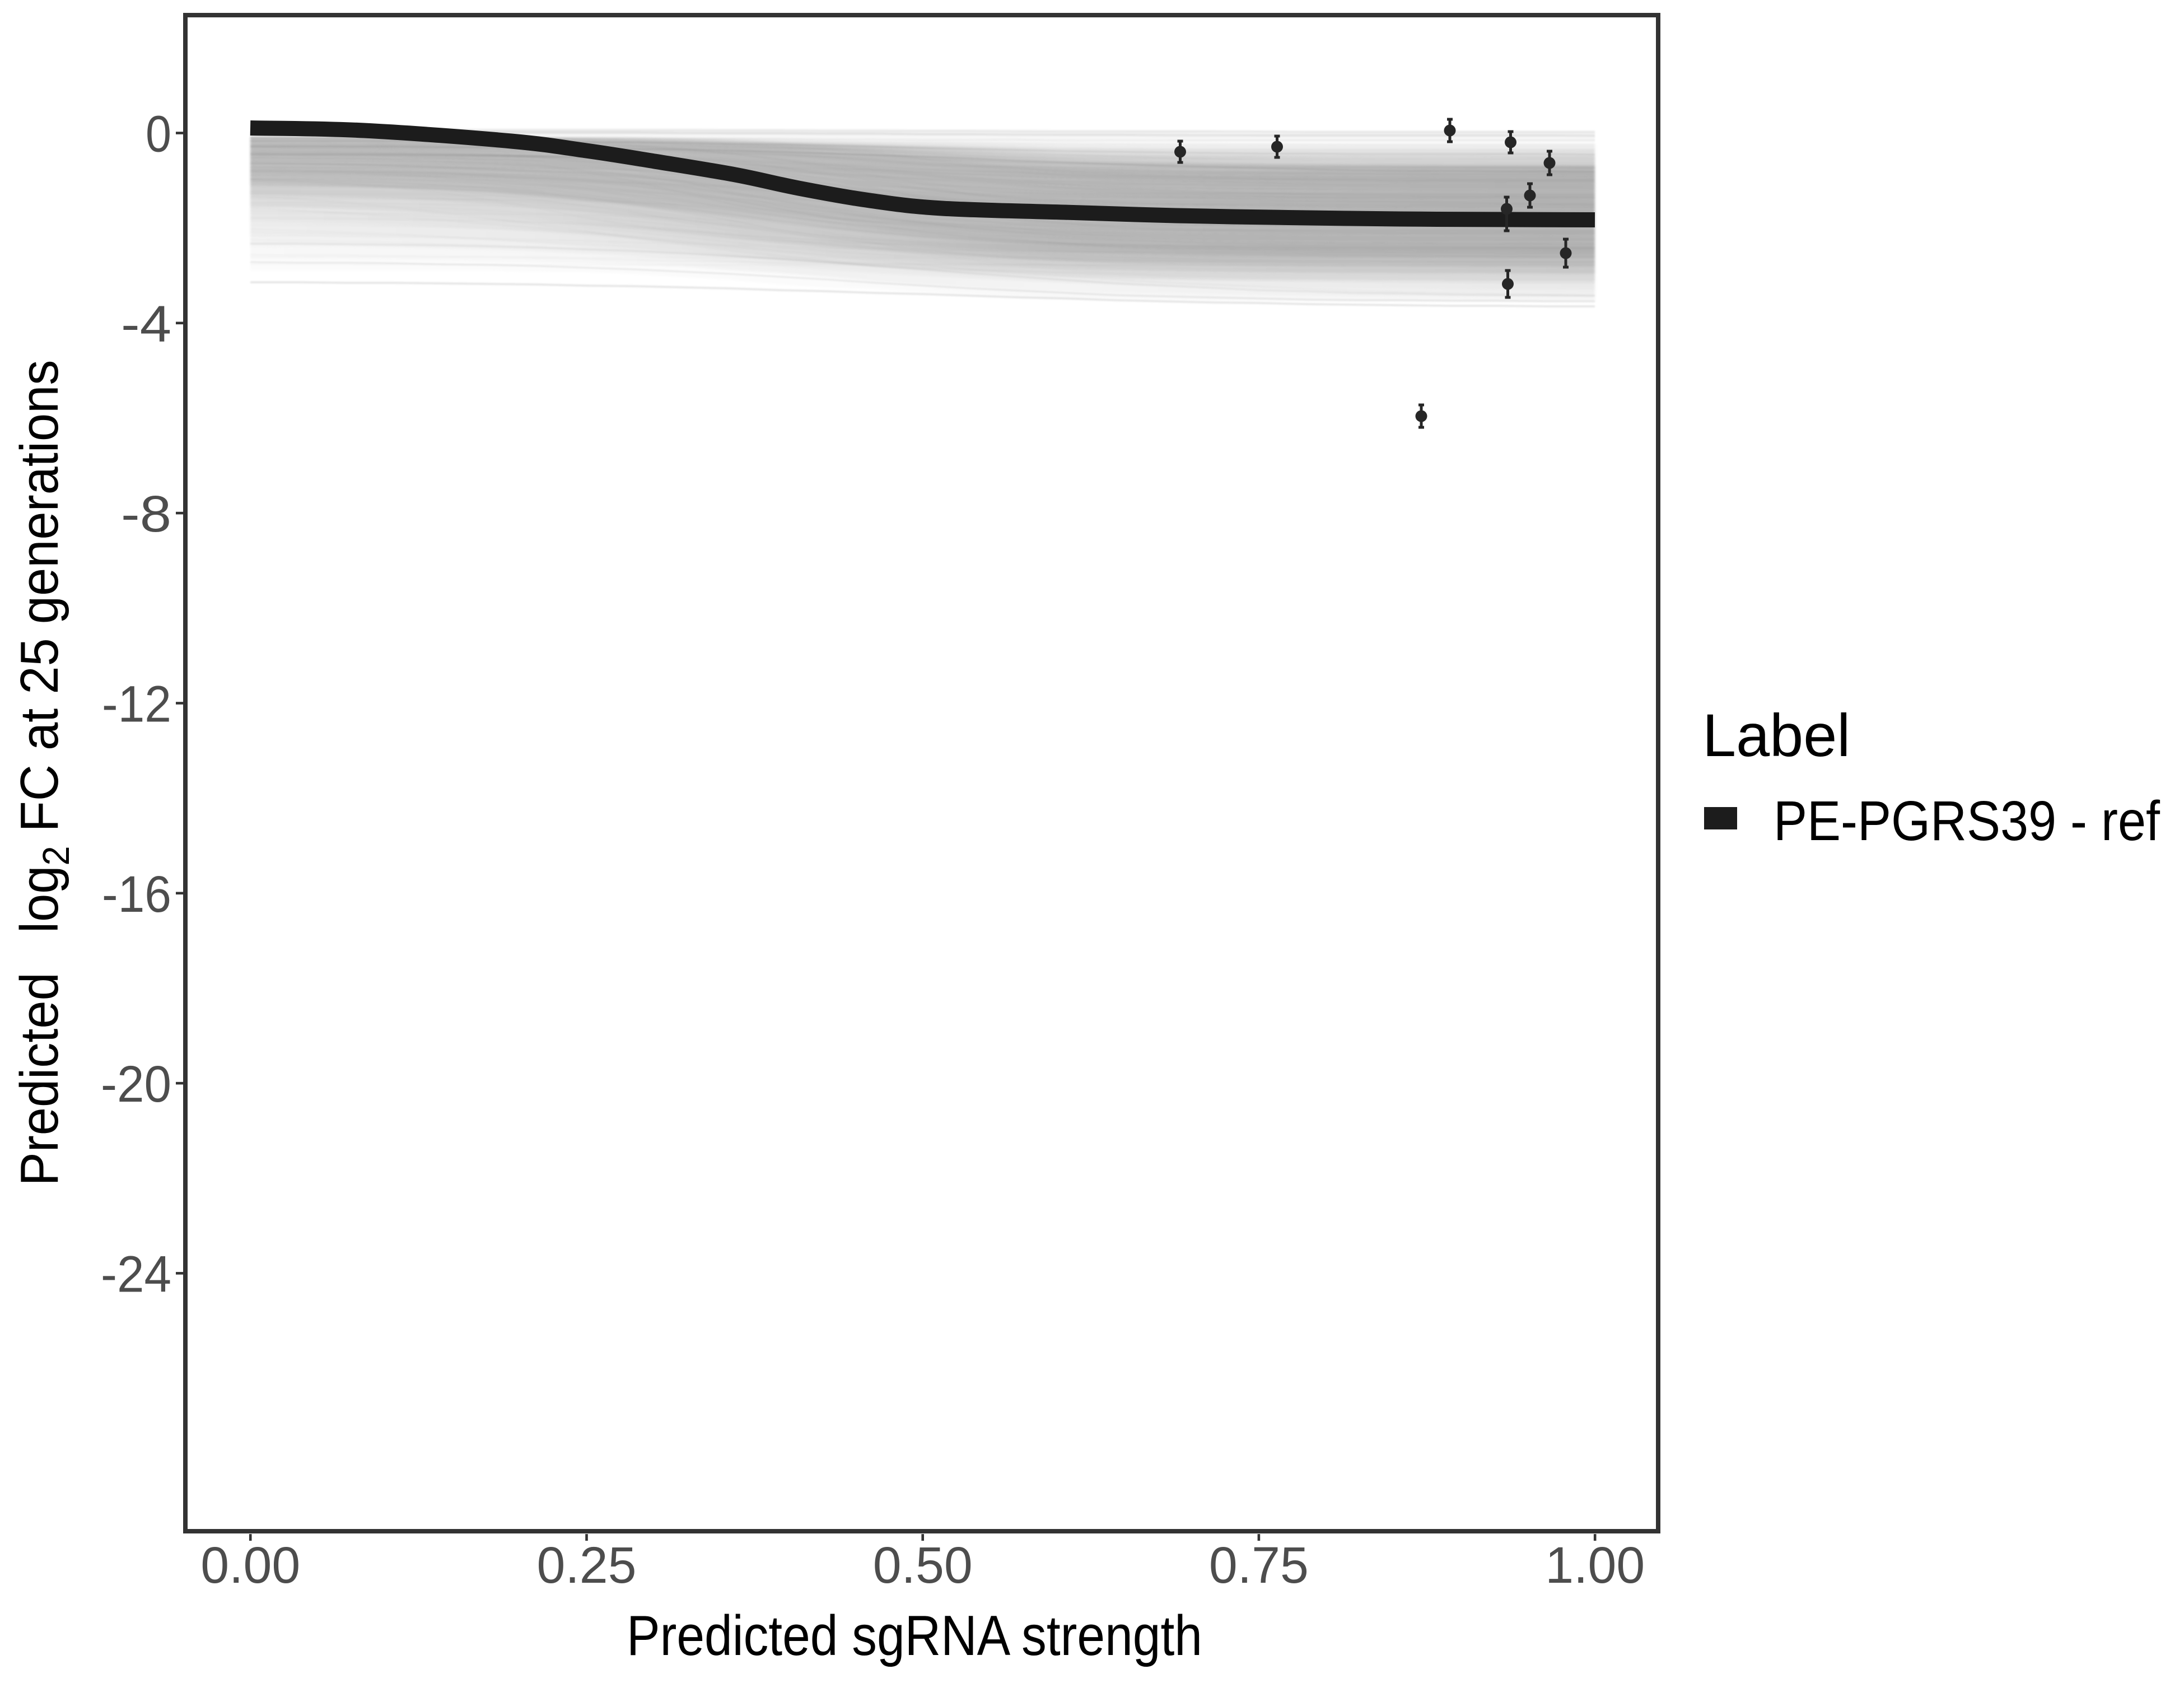  Describe the element at coordinates (158, 134) in the screenshot. I see `svg-text: 0` at that location.